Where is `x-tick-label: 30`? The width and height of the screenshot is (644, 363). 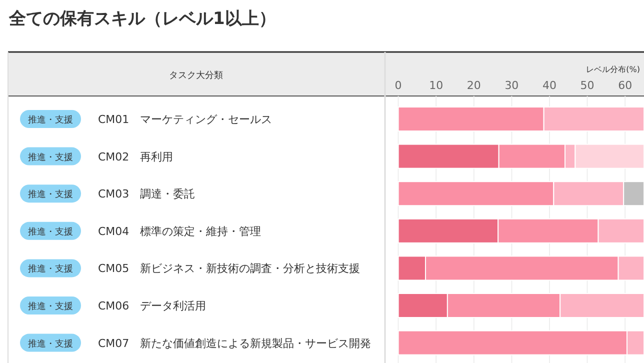
x-tick-label: 30 is located at coordinates (511, 85).